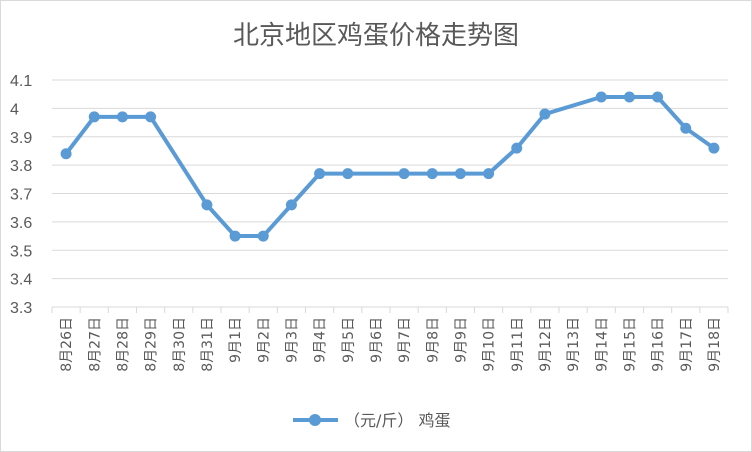  Describe the element at coordinates (21, 81) in the screenshot. I see `y-tick-label: 4.1` at that location.